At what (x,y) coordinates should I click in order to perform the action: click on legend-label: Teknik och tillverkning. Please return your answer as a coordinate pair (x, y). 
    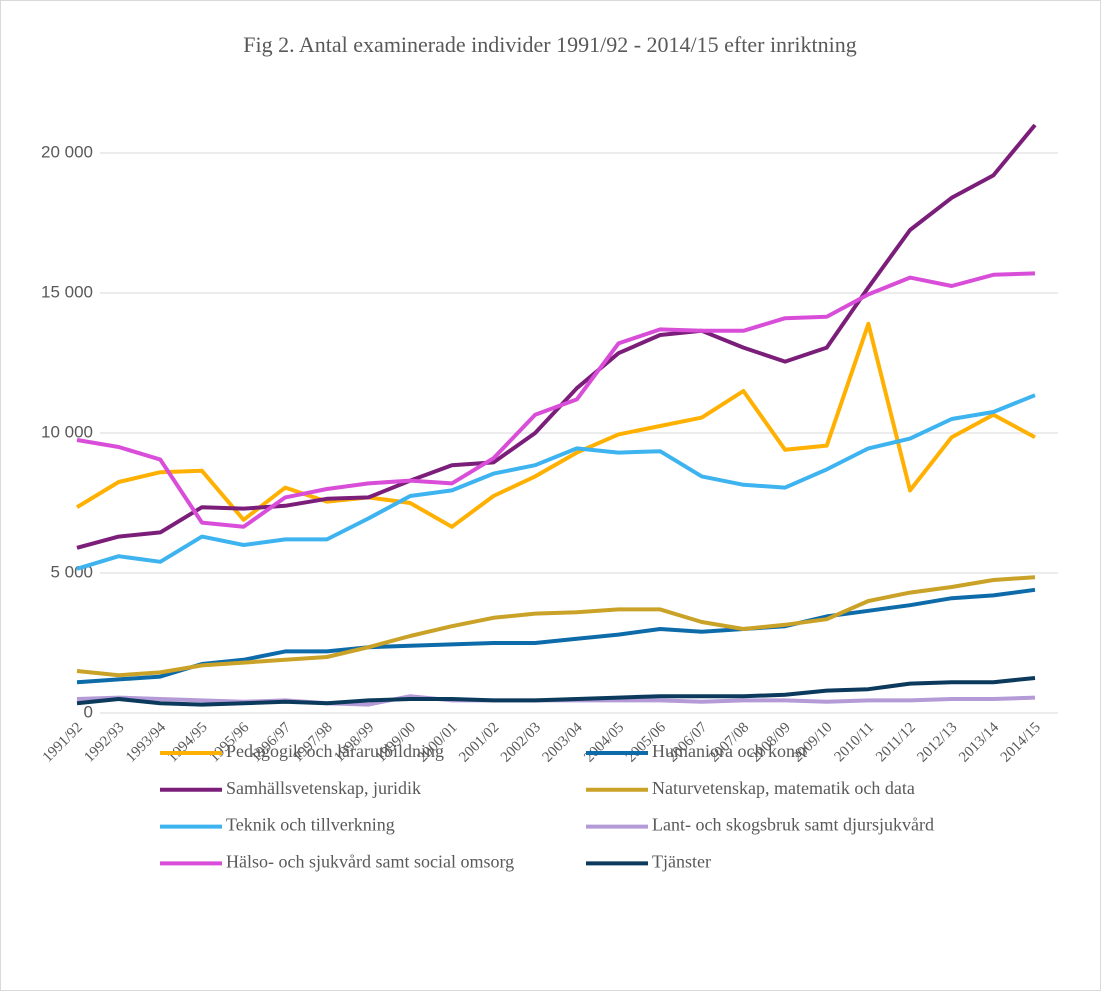
    Looking at the image, I should click on (310, 825).